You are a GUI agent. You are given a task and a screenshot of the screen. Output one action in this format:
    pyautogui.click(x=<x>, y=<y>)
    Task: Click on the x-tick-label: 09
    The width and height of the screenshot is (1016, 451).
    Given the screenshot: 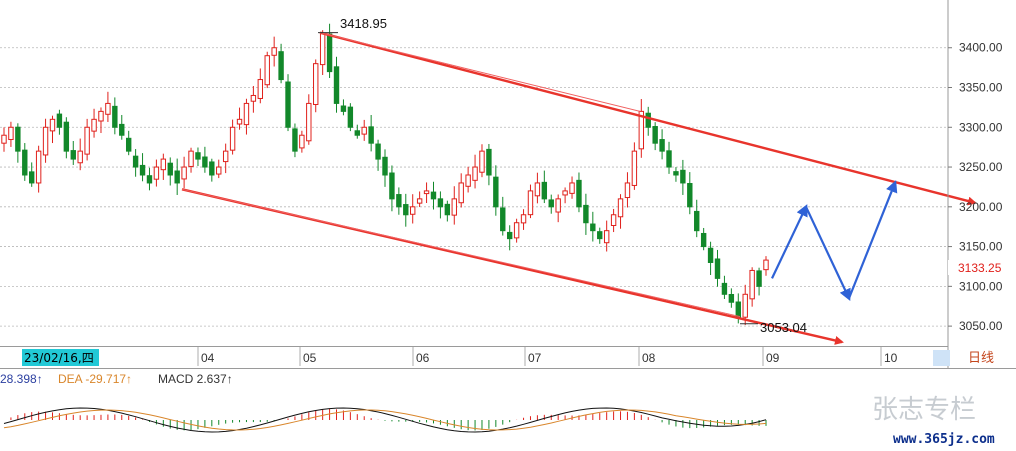 What is the action you would take?
    pyautogui.click(x=773, y=358)
    